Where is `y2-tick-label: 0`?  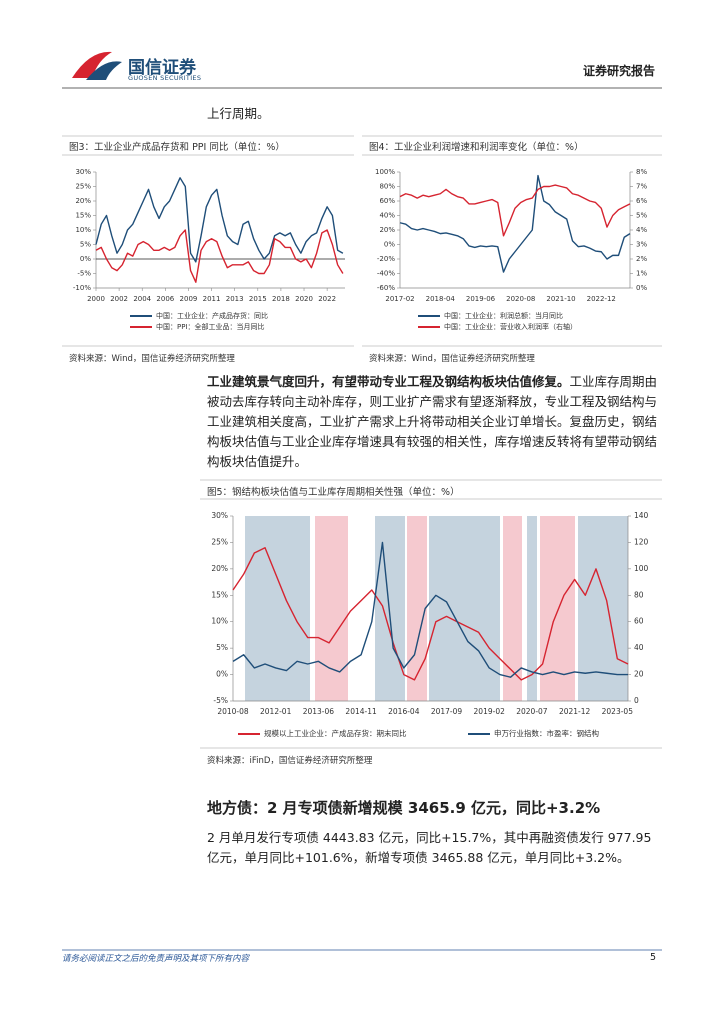
y2-tick-label: 0 is located at coordinates (636, 700).